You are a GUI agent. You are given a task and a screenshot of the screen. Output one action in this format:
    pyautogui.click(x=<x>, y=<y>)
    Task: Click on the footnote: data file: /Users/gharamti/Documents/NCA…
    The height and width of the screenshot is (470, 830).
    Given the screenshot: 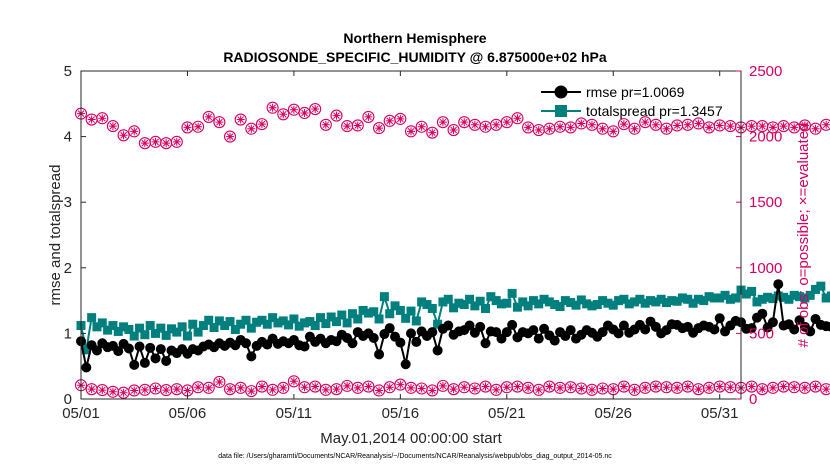 What is the action you would take?
    pyautogui.click(x=415, y=456)
    